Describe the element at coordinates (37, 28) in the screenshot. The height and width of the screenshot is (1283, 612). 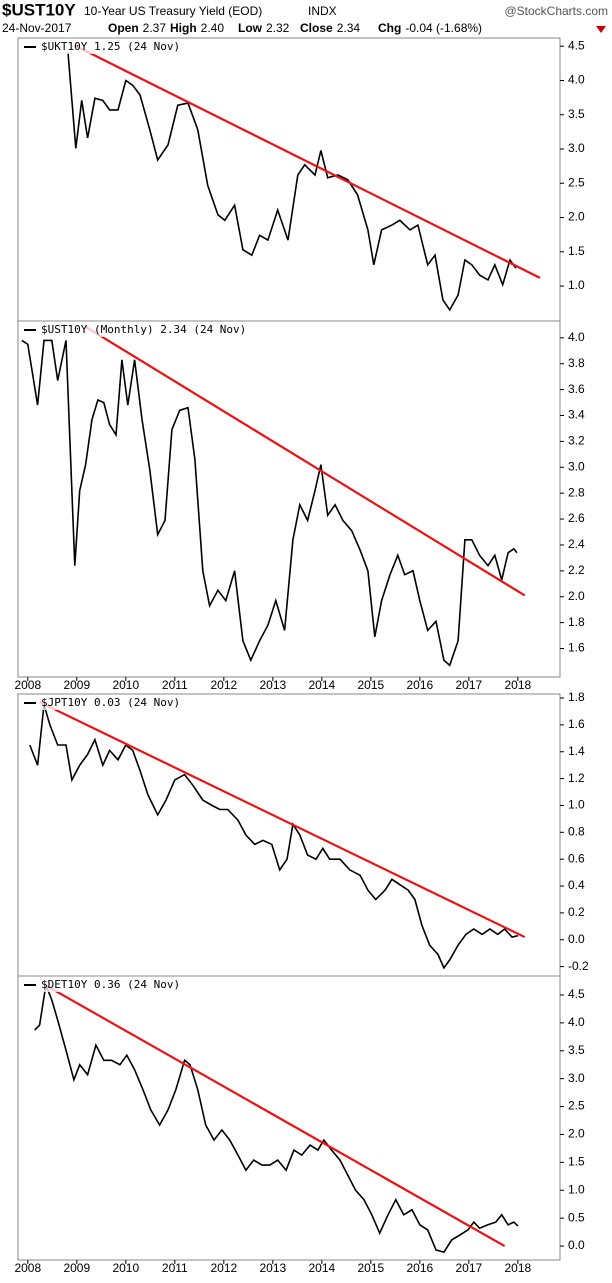
I see `date: 24-Nov-2017` at that location.